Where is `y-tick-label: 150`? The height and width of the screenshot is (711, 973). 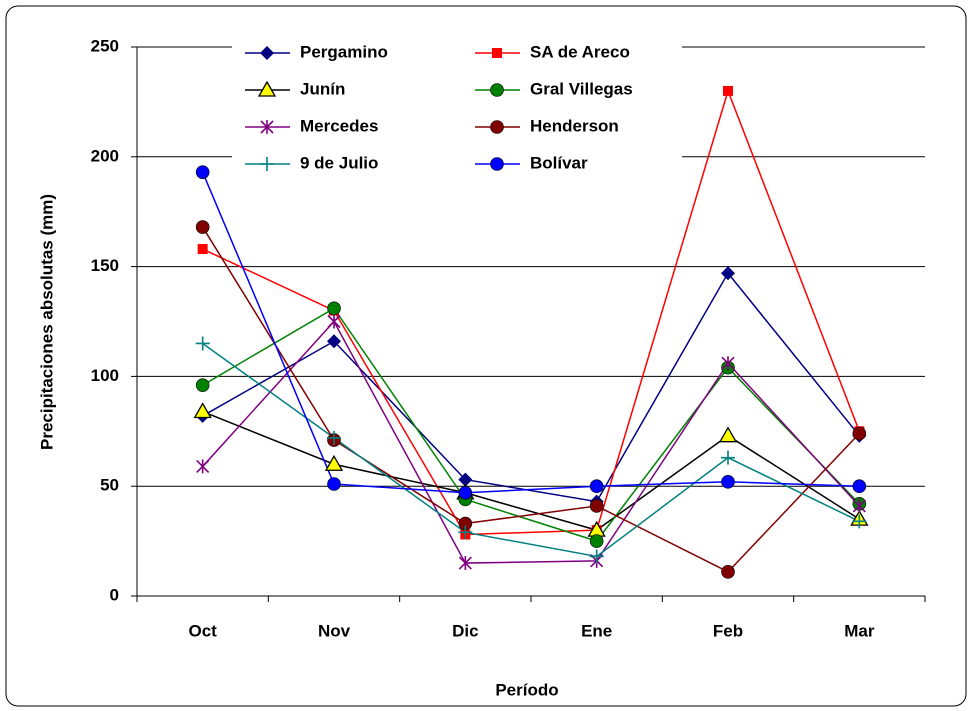 y-tick-label: 150 is located at coordinates (105, 265).